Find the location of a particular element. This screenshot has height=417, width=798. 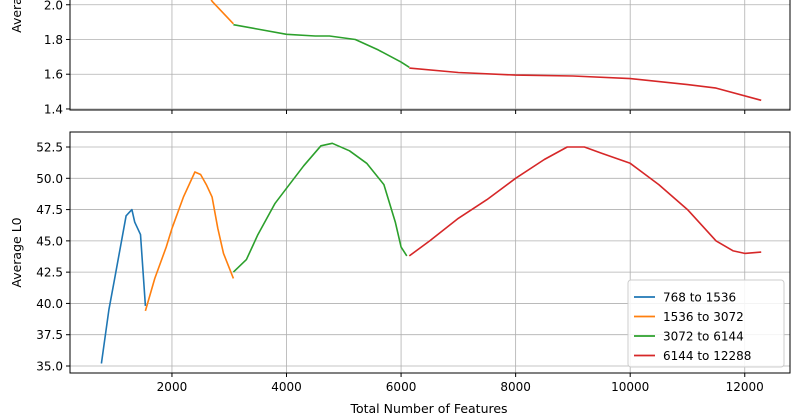

legend-frame is located at coordinates (706, 323).